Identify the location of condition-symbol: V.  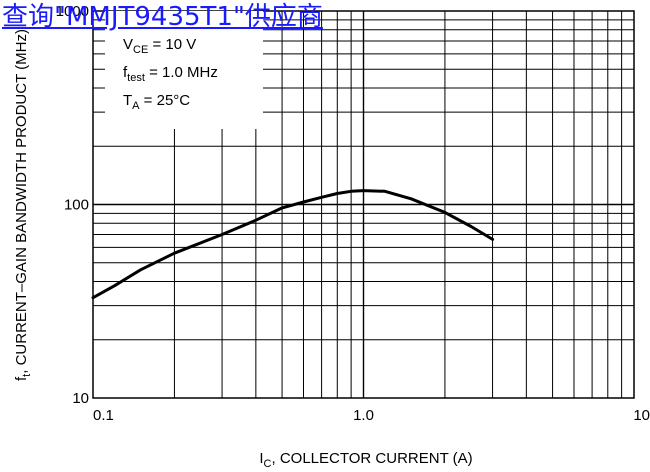
(128, 44).